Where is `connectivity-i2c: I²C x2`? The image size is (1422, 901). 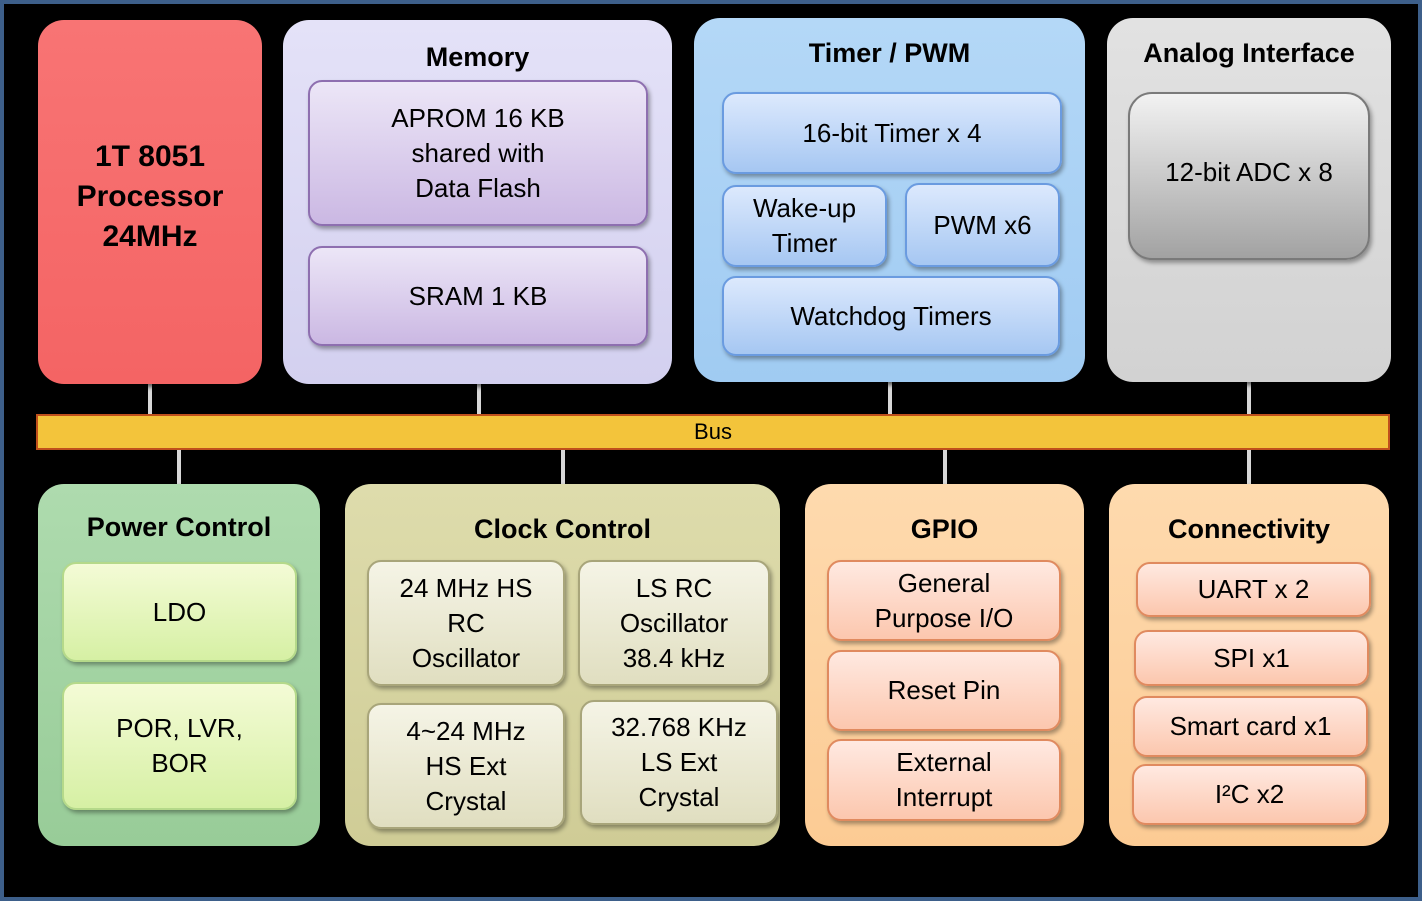
connectivity-i2c: I²C x2 is located at coordinates (1249, 794).